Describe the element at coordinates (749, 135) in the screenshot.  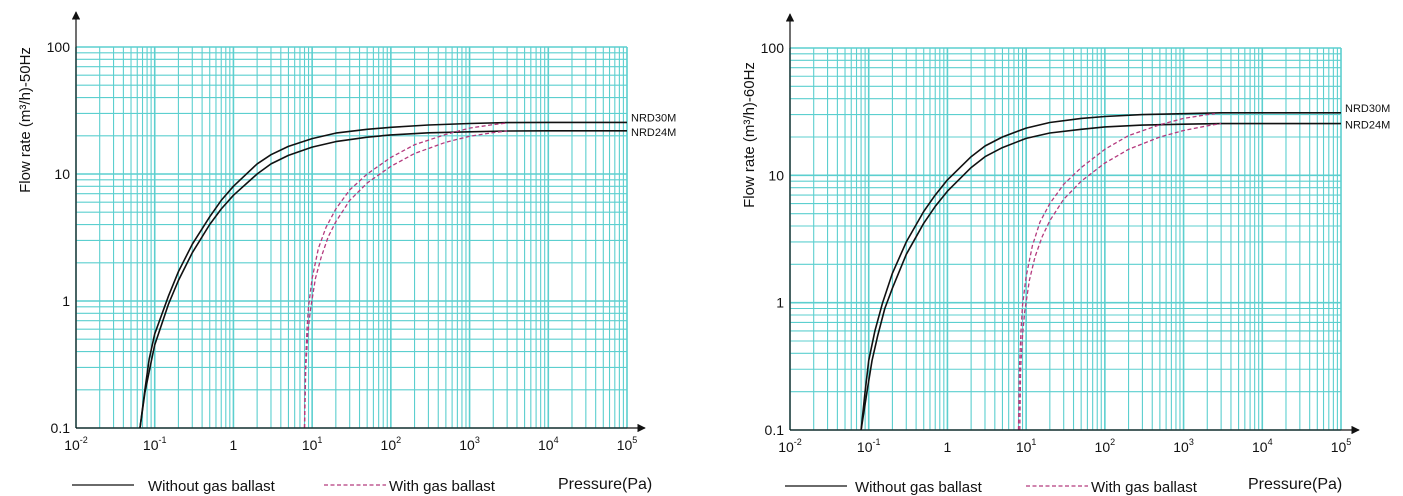
I see `y-axis-title: Flow rate (m³/h)-60Hz` at that location.